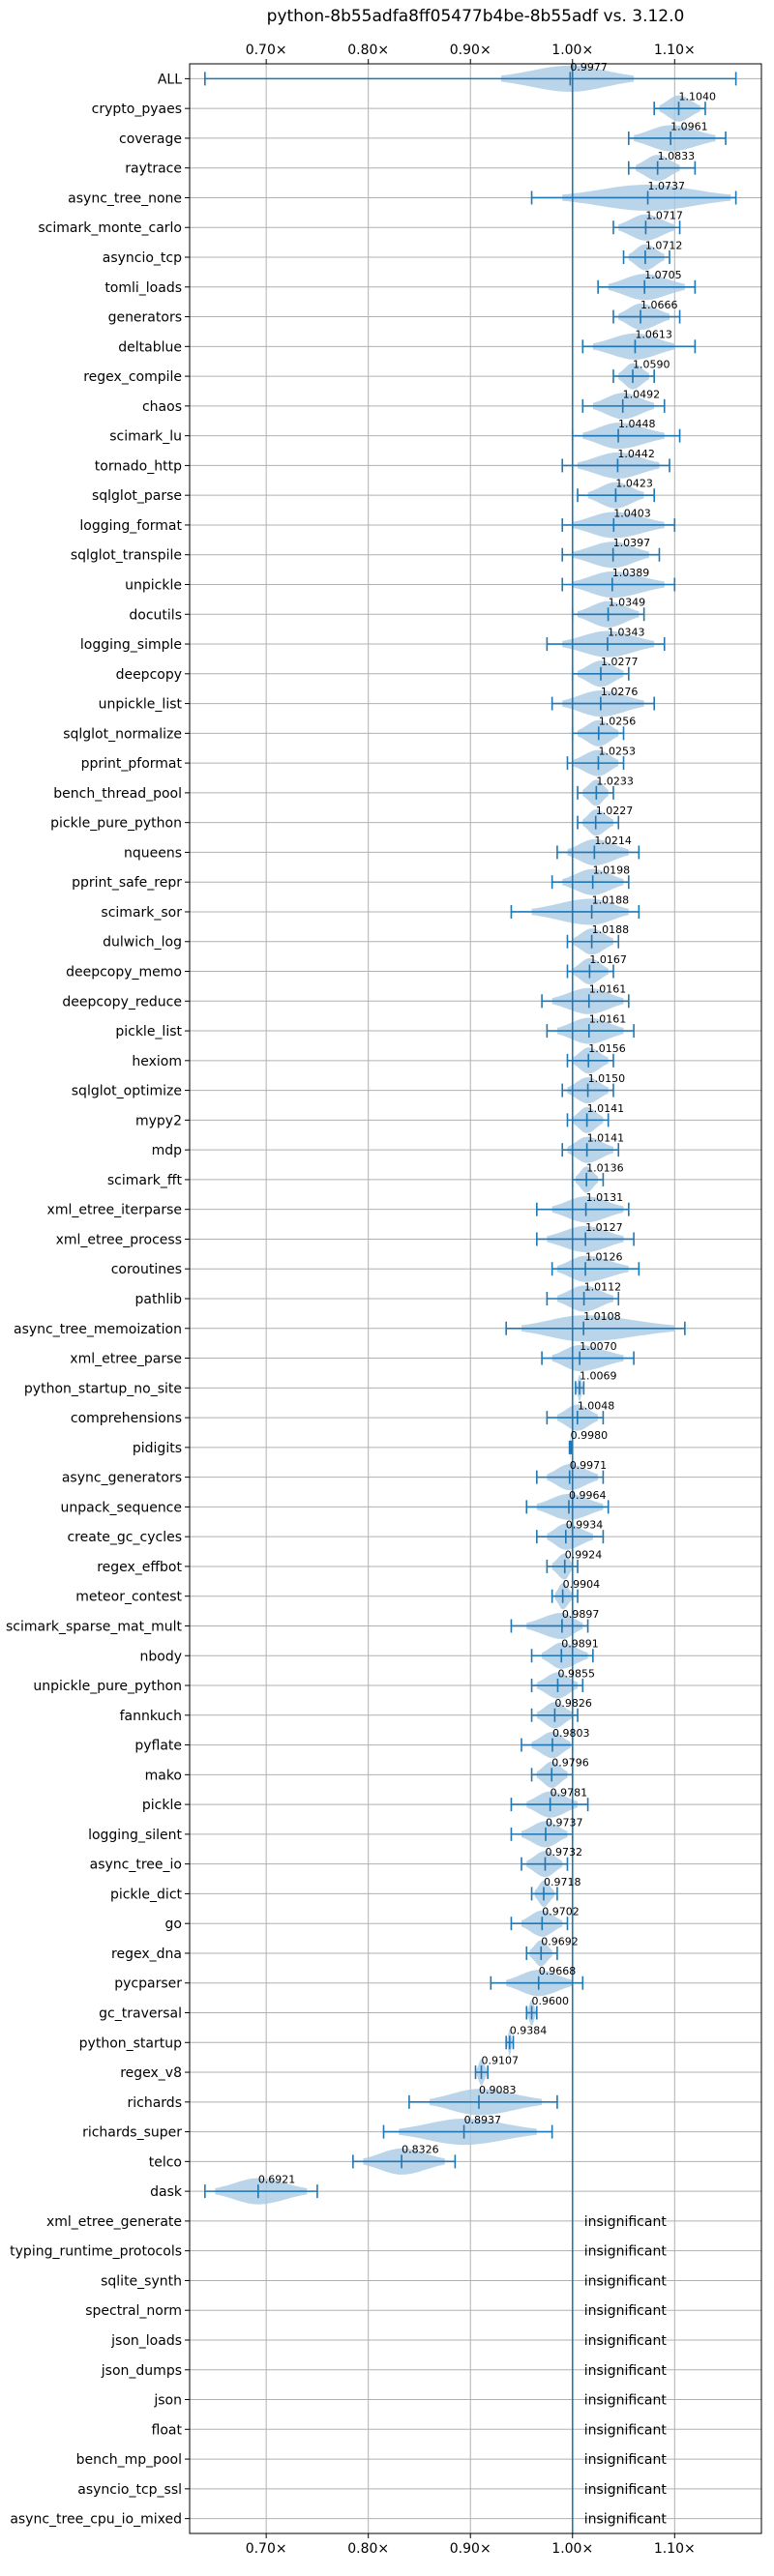  What do you see at coordinates (620, 692) in the screenshot?
I see `value-label: 1.0276` at bounding box center [620, 692].